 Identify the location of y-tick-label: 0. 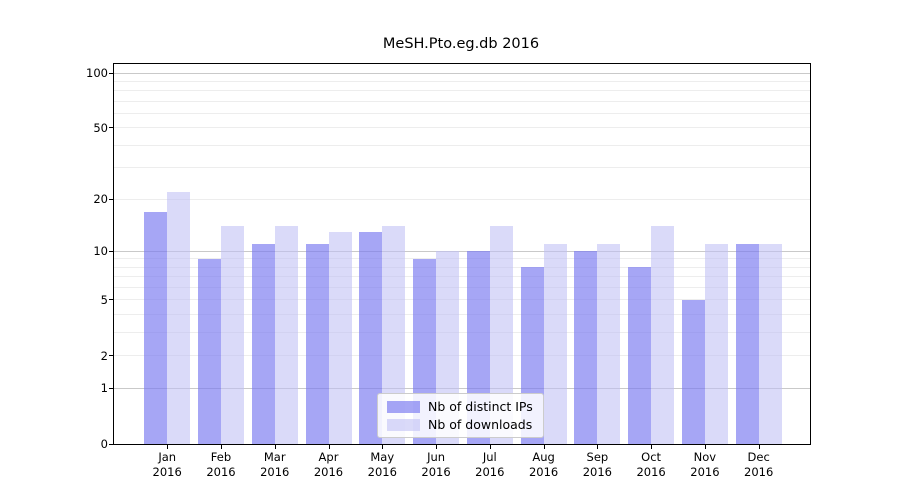
(104, 444).